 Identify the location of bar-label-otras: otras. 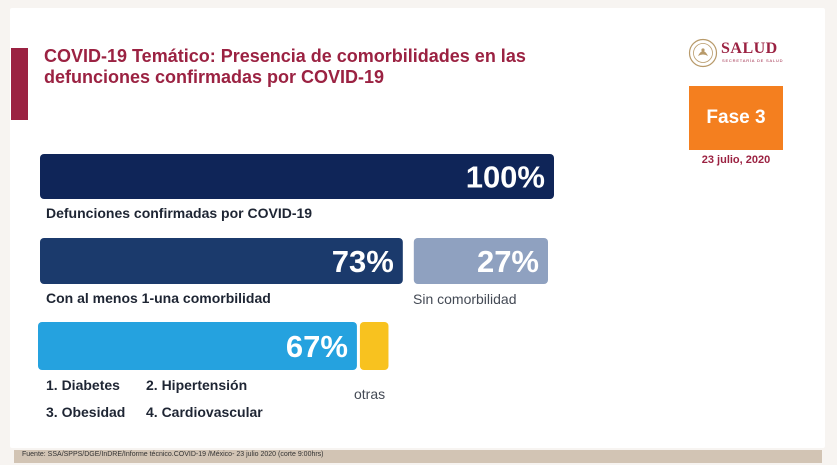
(370, 394).